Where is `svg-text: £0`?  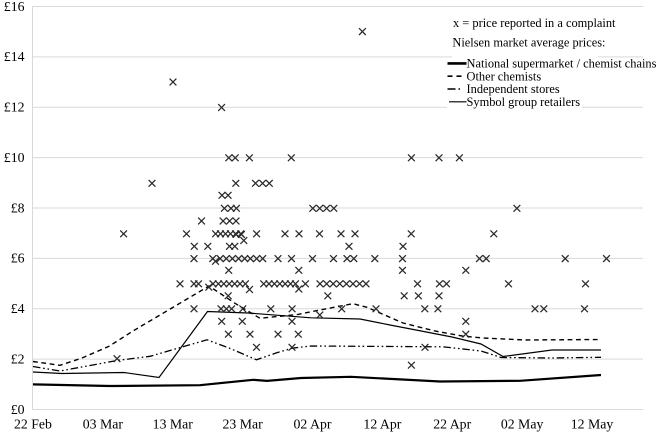 svg-text: £0 is located at coordinates (18, 409).